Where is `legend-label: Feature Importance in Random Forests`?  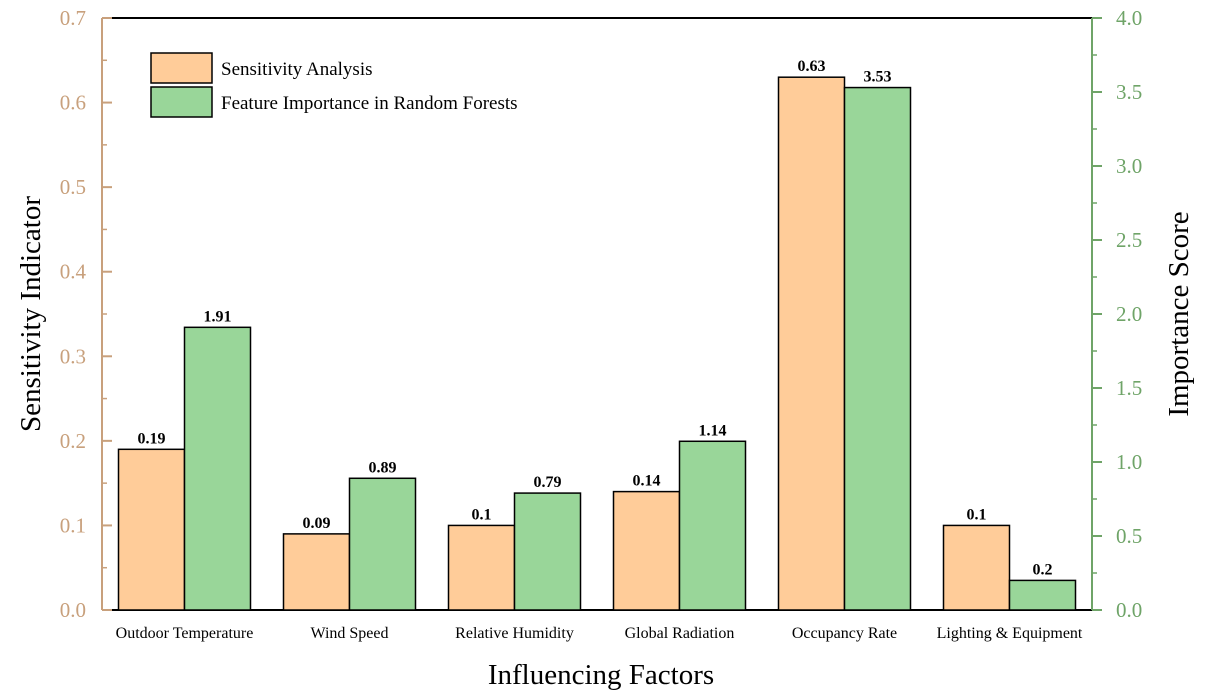 legend-label: Feature Importance in Random Forests is located at coordinates (369, 103).